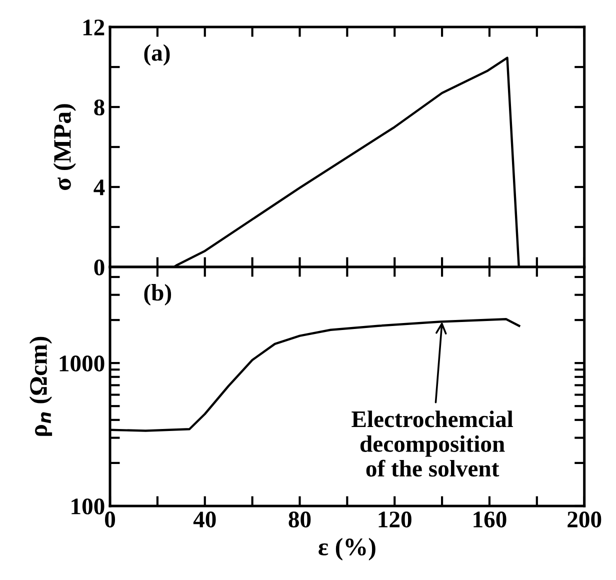 This screenshot has width=616, height=580. Describe the element at coordinates (490, 520) in the screenshot. I see `x-tick-label: 160` at that location.